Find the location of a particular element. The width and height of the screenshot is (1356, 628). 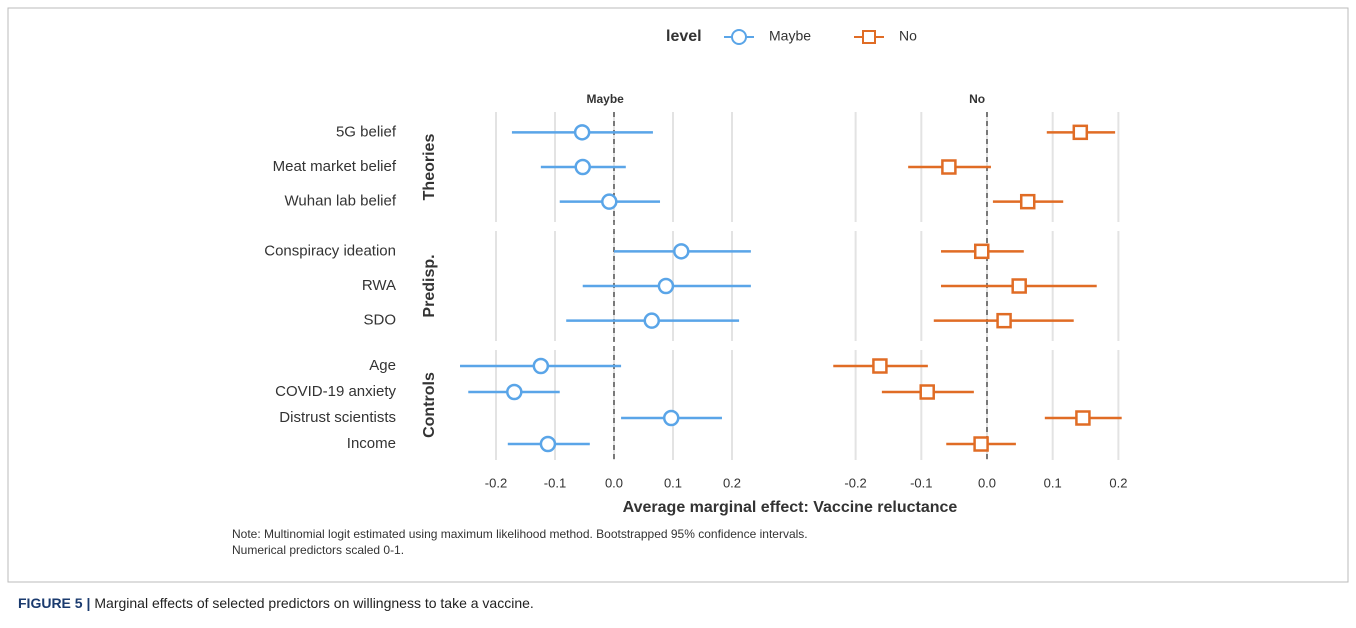

group-label: Predisp. is located at coordinates (429, 285).